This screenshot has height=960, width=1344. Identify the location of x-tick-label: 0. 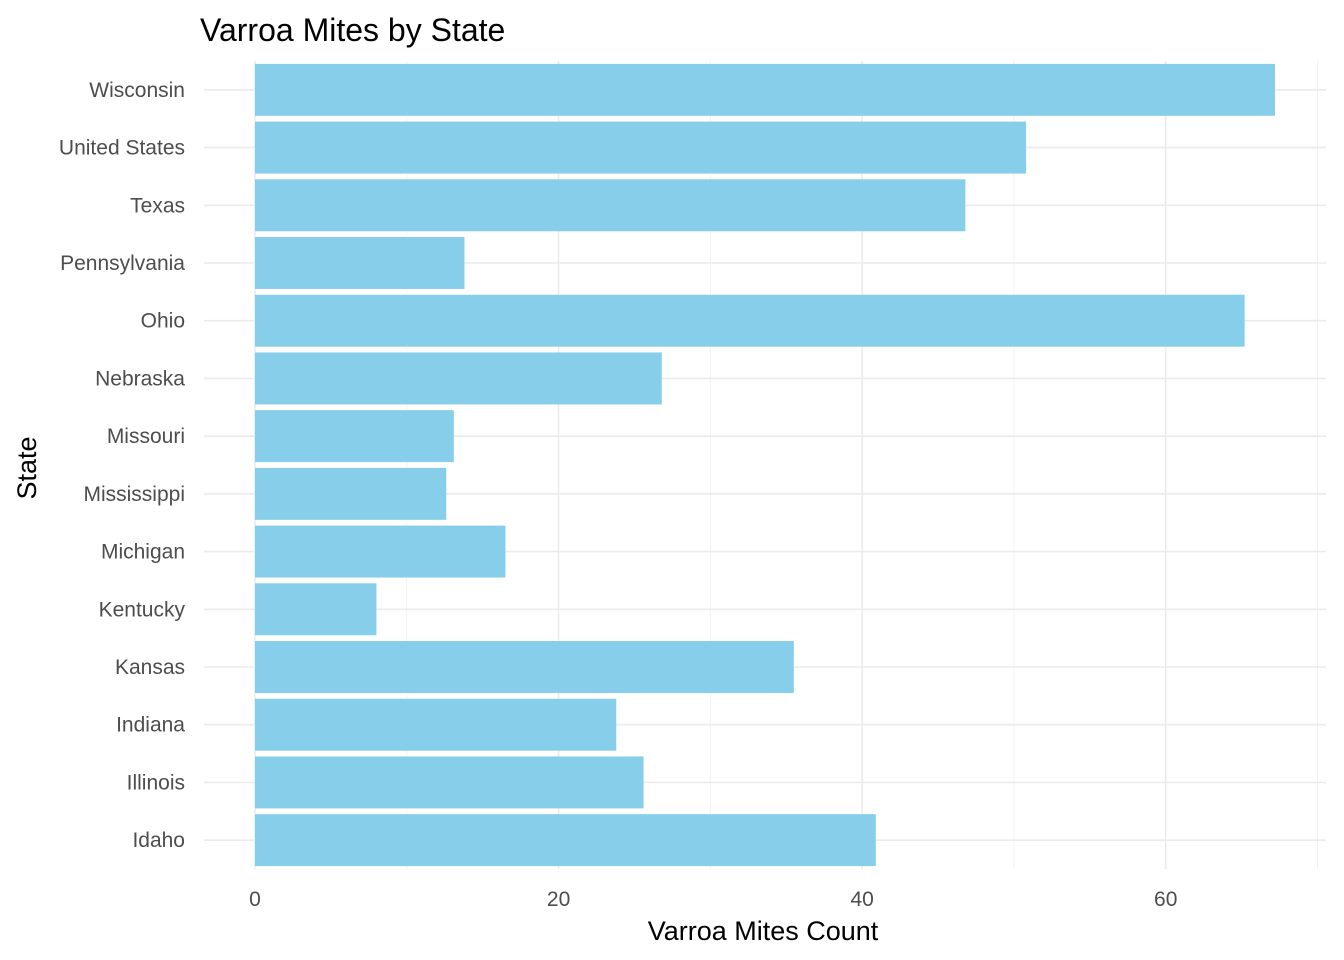
(255, 899).